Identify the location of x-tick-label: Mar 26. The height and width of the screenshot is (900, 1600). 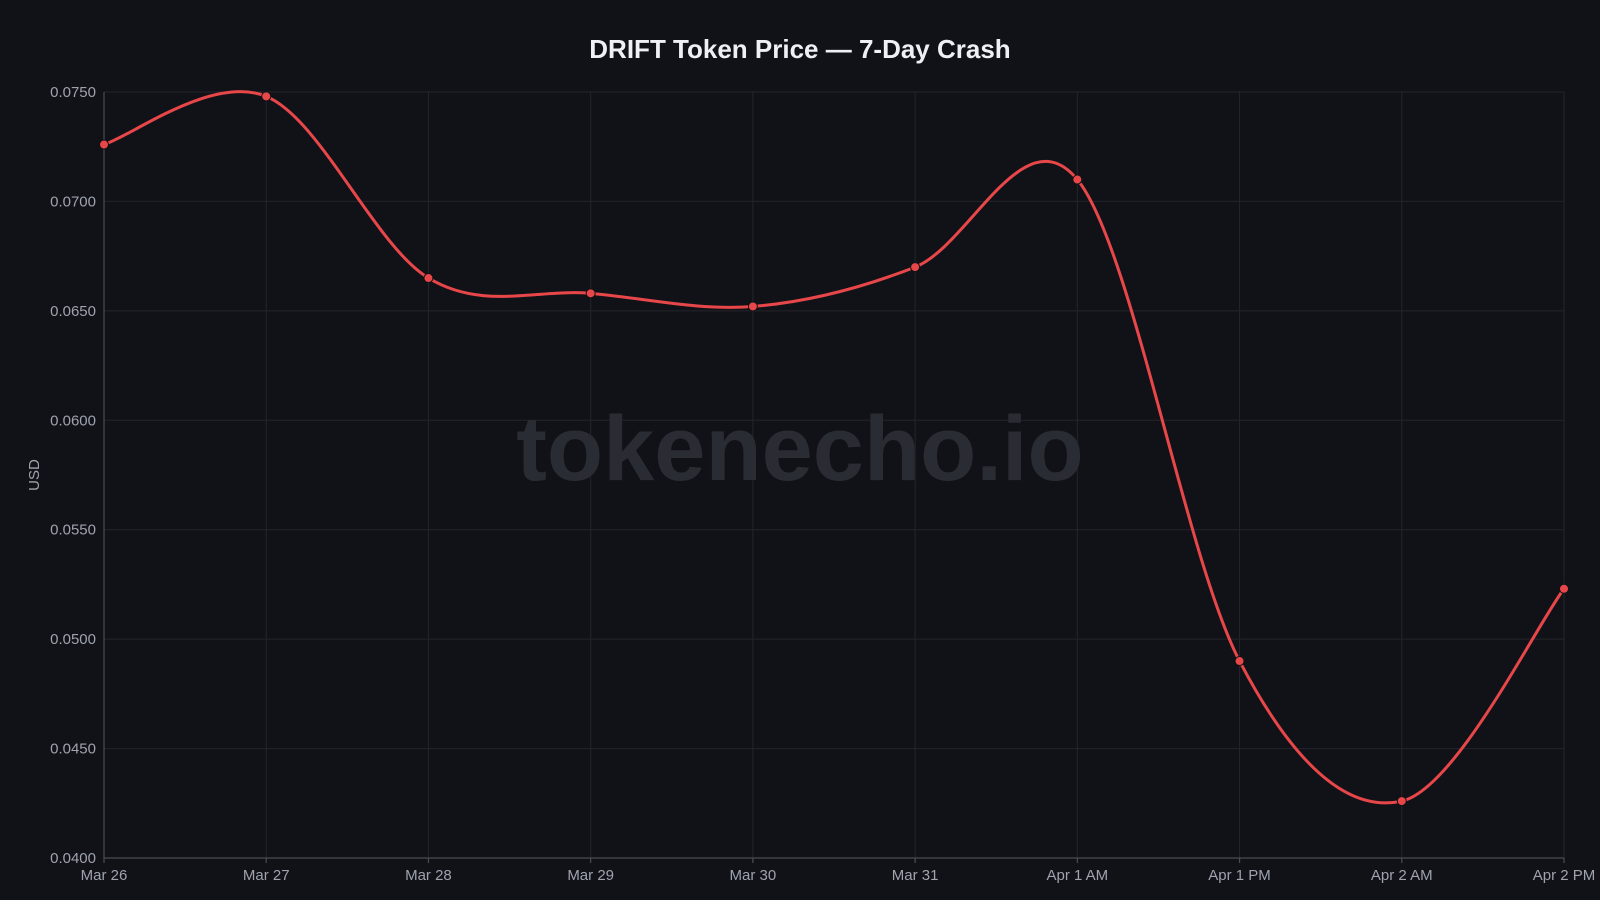
(104, 875).